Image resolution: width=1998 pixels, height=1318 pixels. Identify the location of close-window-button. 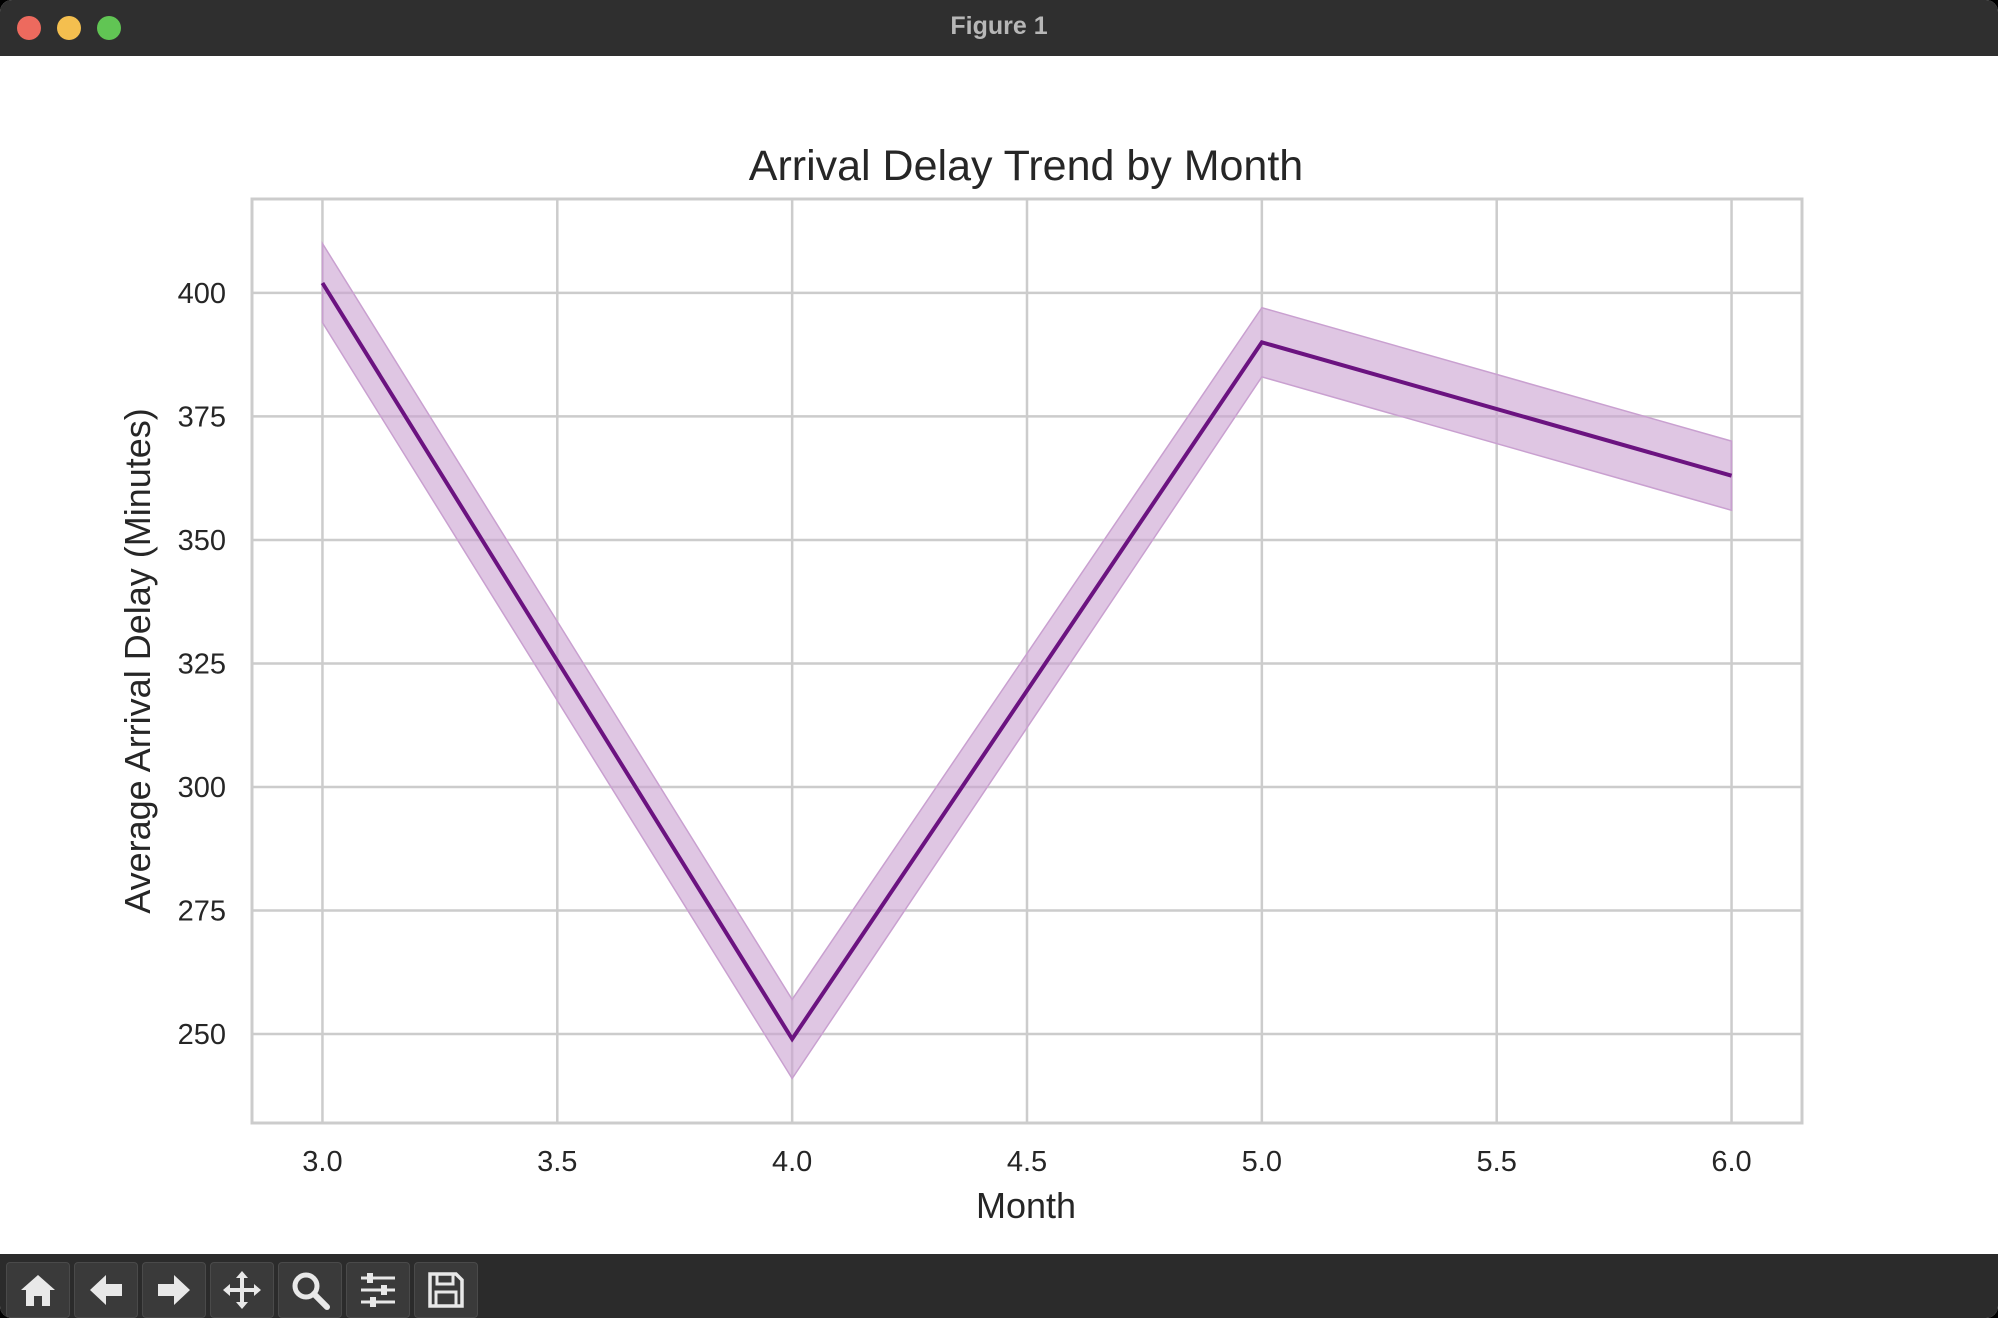
(29, 28).